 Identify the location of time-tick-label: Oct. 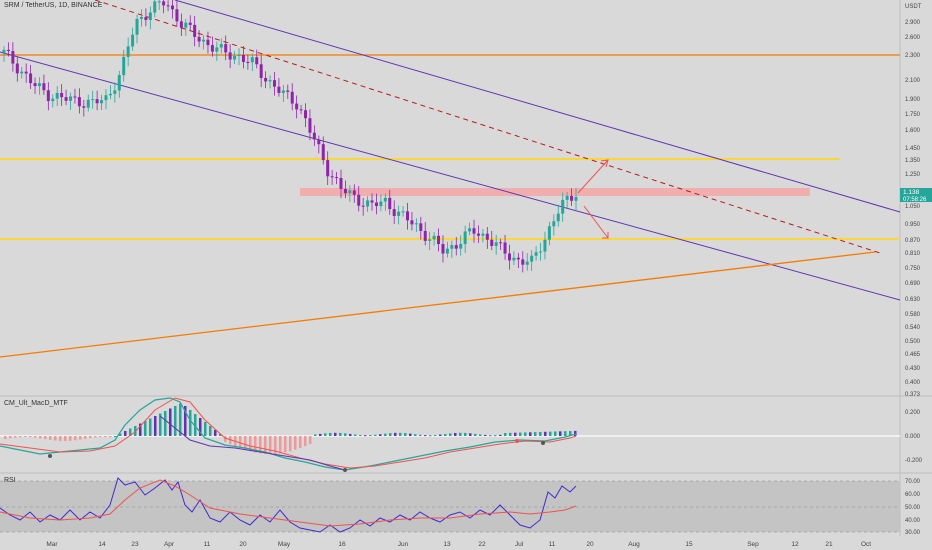
(866, 544).